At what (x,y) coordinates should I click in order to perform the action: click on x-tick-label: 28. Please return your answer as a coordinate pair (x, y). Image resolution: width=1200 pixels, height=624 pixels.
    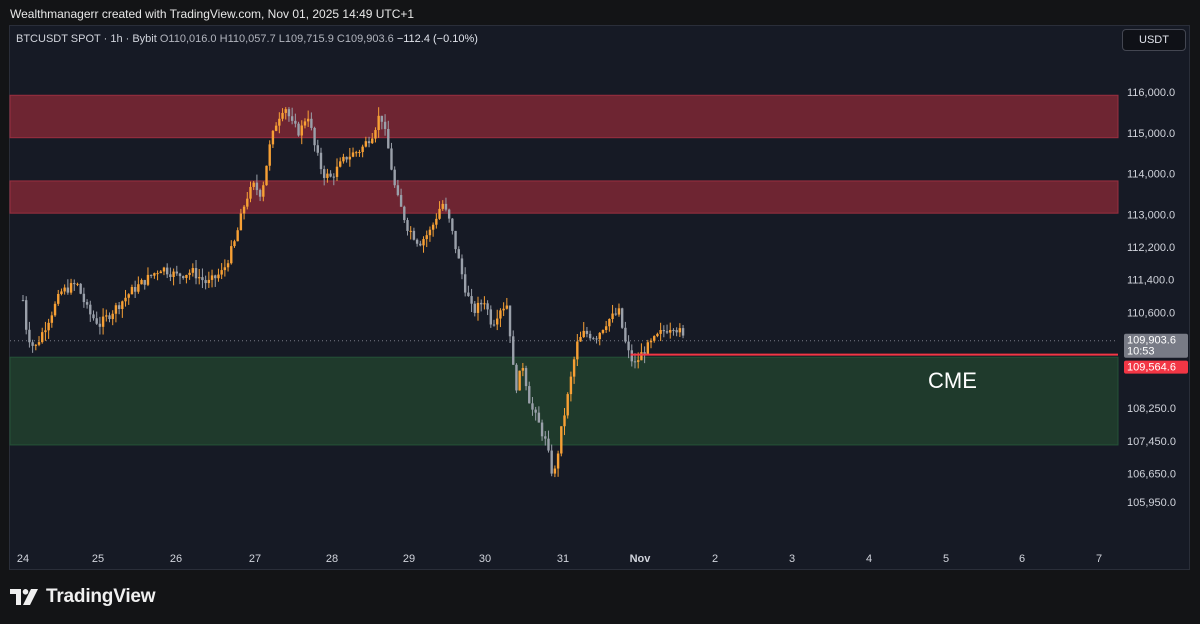
    Looking at the image, I should click on (332, 559).